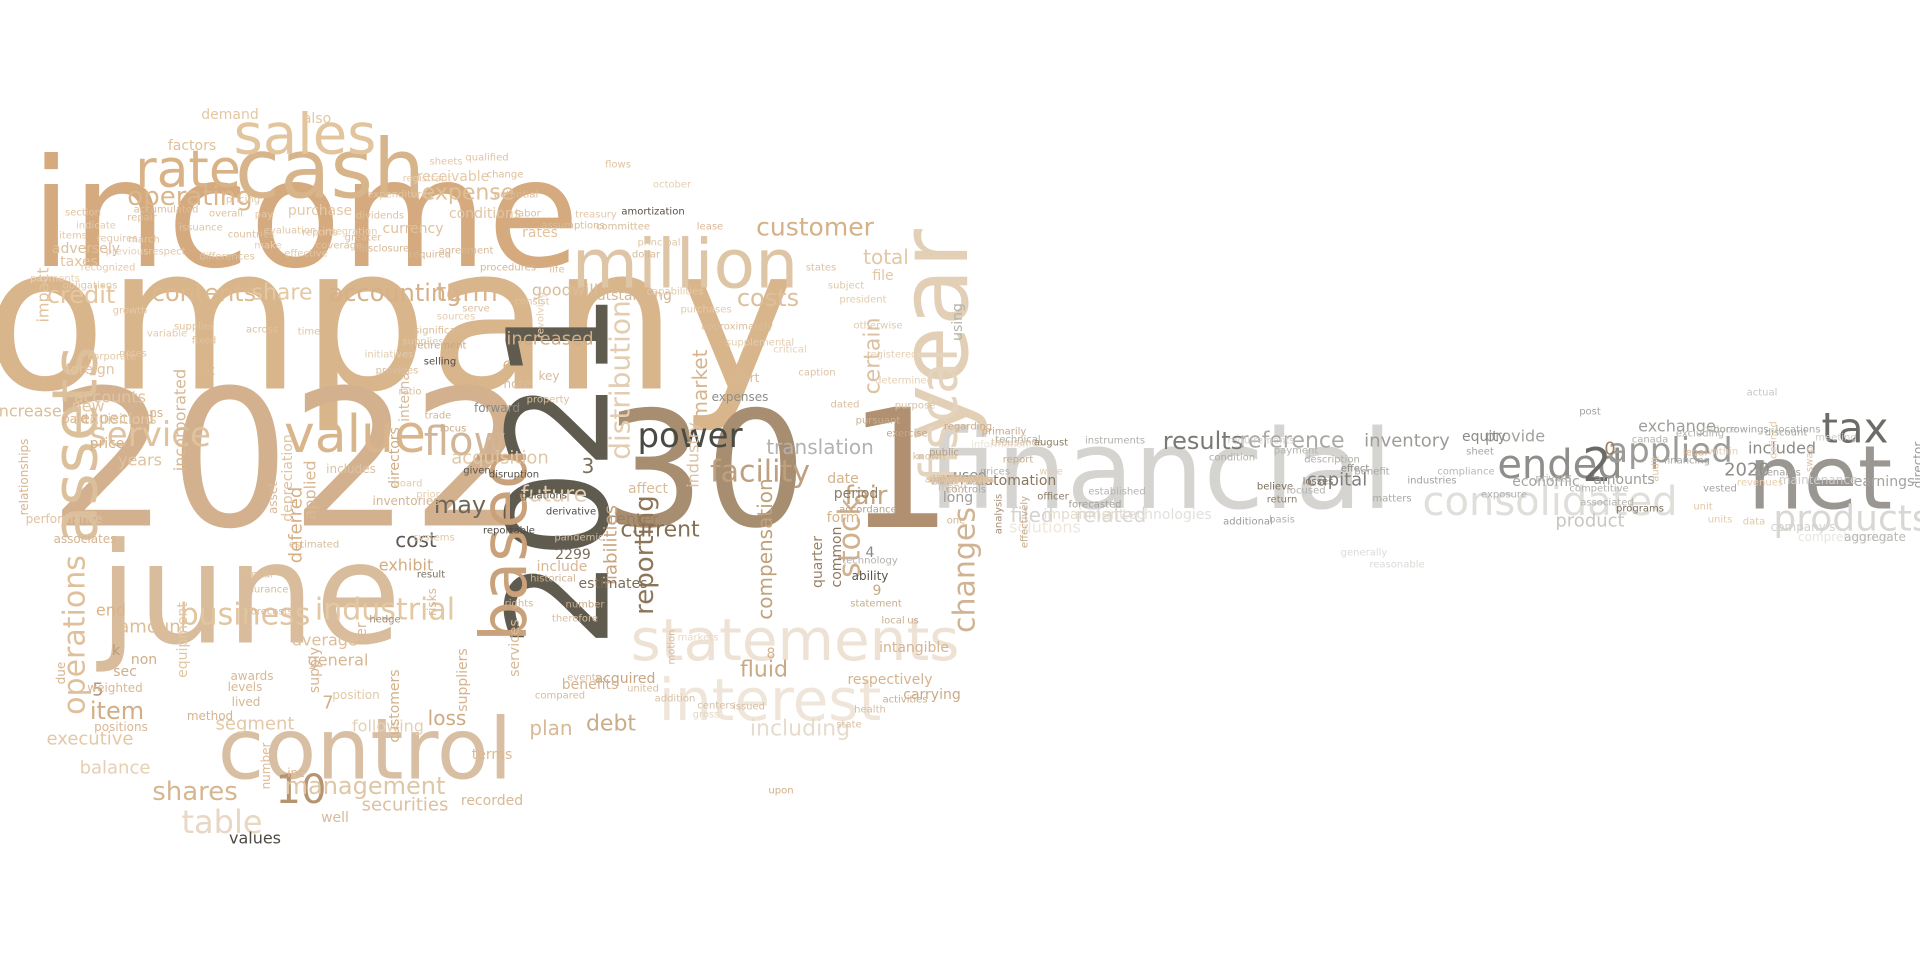 The width and height of the screenshot is (1920, 960). What do you see at coordinates (505, 544) in the screenshot?
I see `cloud-word: based` at bounding box center [505, 544].